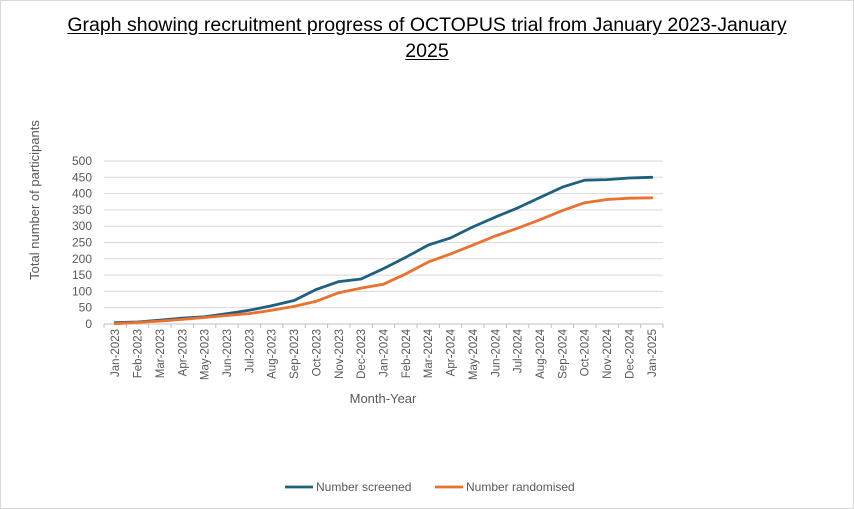 The image size is (854, 509). What do you see at coordinates (82, 210) in the screenshot?
I see `y-tick-label: 350` at bounding box center [82, 210].